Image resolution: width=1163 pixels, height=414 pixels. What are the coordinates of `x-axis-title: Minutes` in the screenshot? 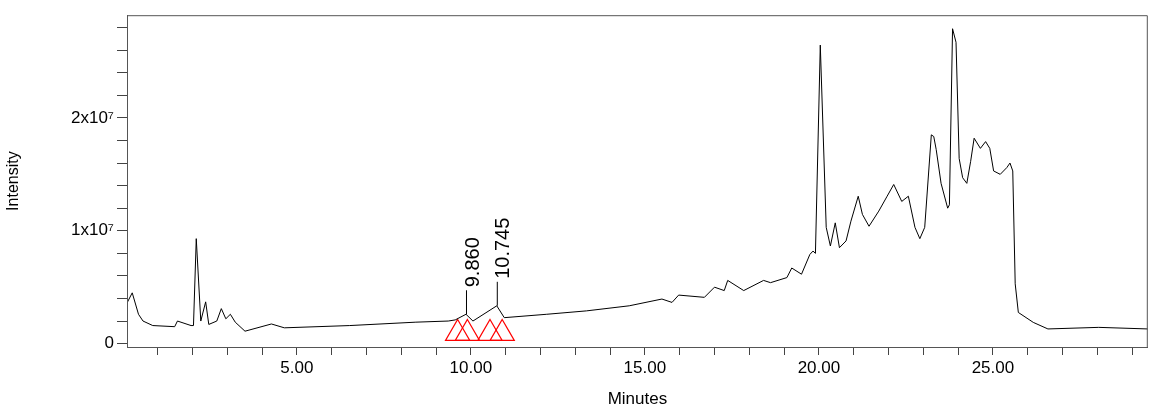 It's located at (637, 399).